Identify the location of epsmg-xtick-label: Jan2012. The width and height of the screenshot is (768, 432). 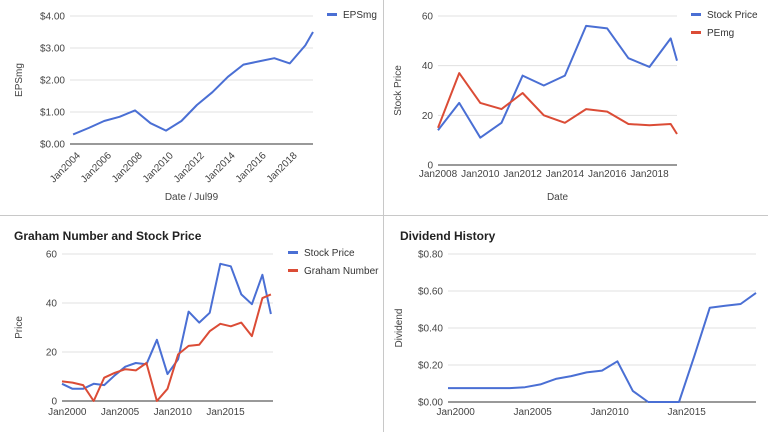
(189, 167).